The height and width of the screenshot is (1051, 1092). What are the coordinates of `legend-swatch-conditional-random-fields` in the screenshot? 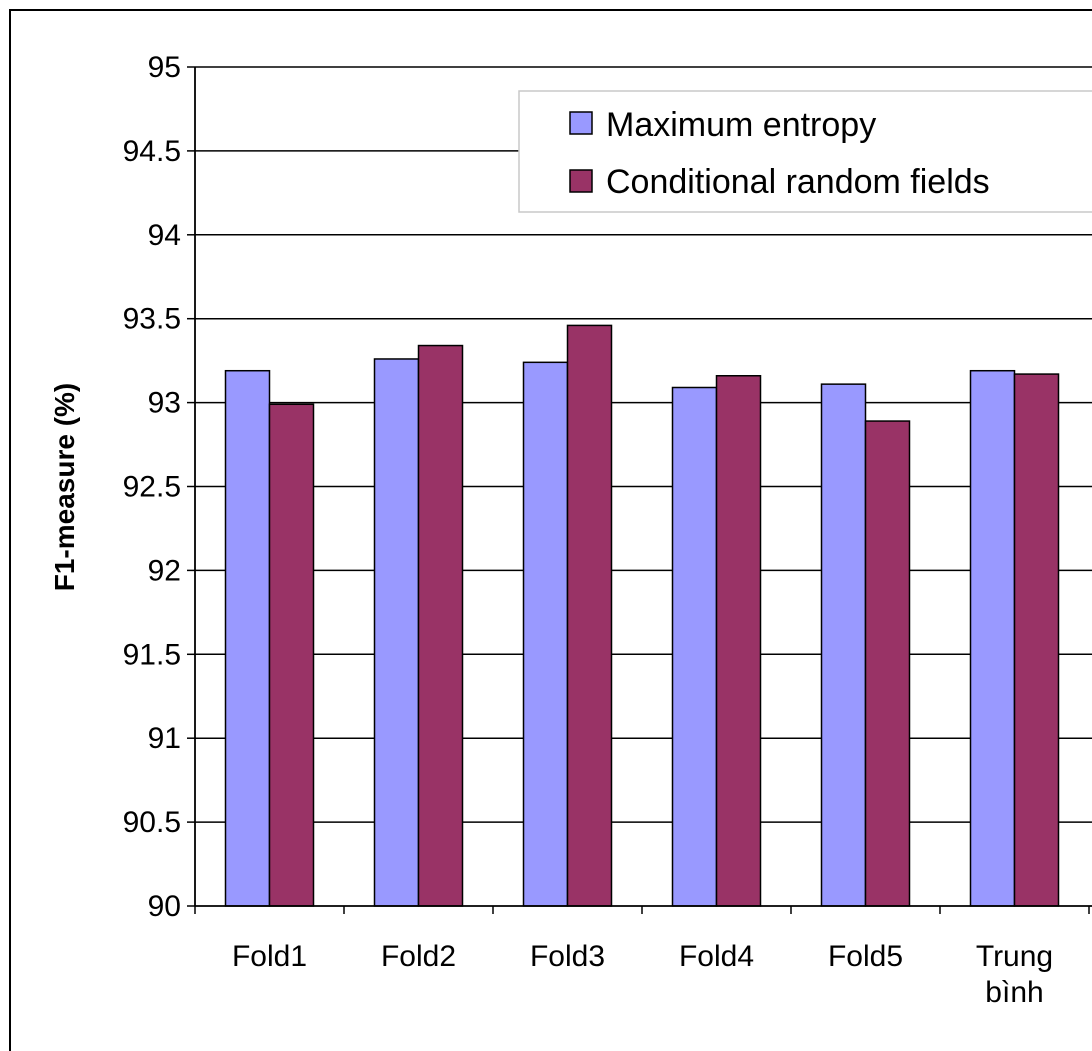 It's located at (581, 181).